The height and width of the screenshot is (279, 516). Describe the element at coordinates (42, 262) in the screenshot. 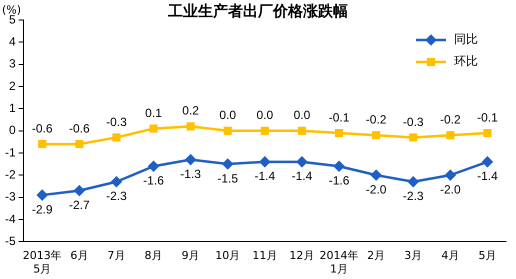

I see `x-tick-label: 2013年 5月` at that location.